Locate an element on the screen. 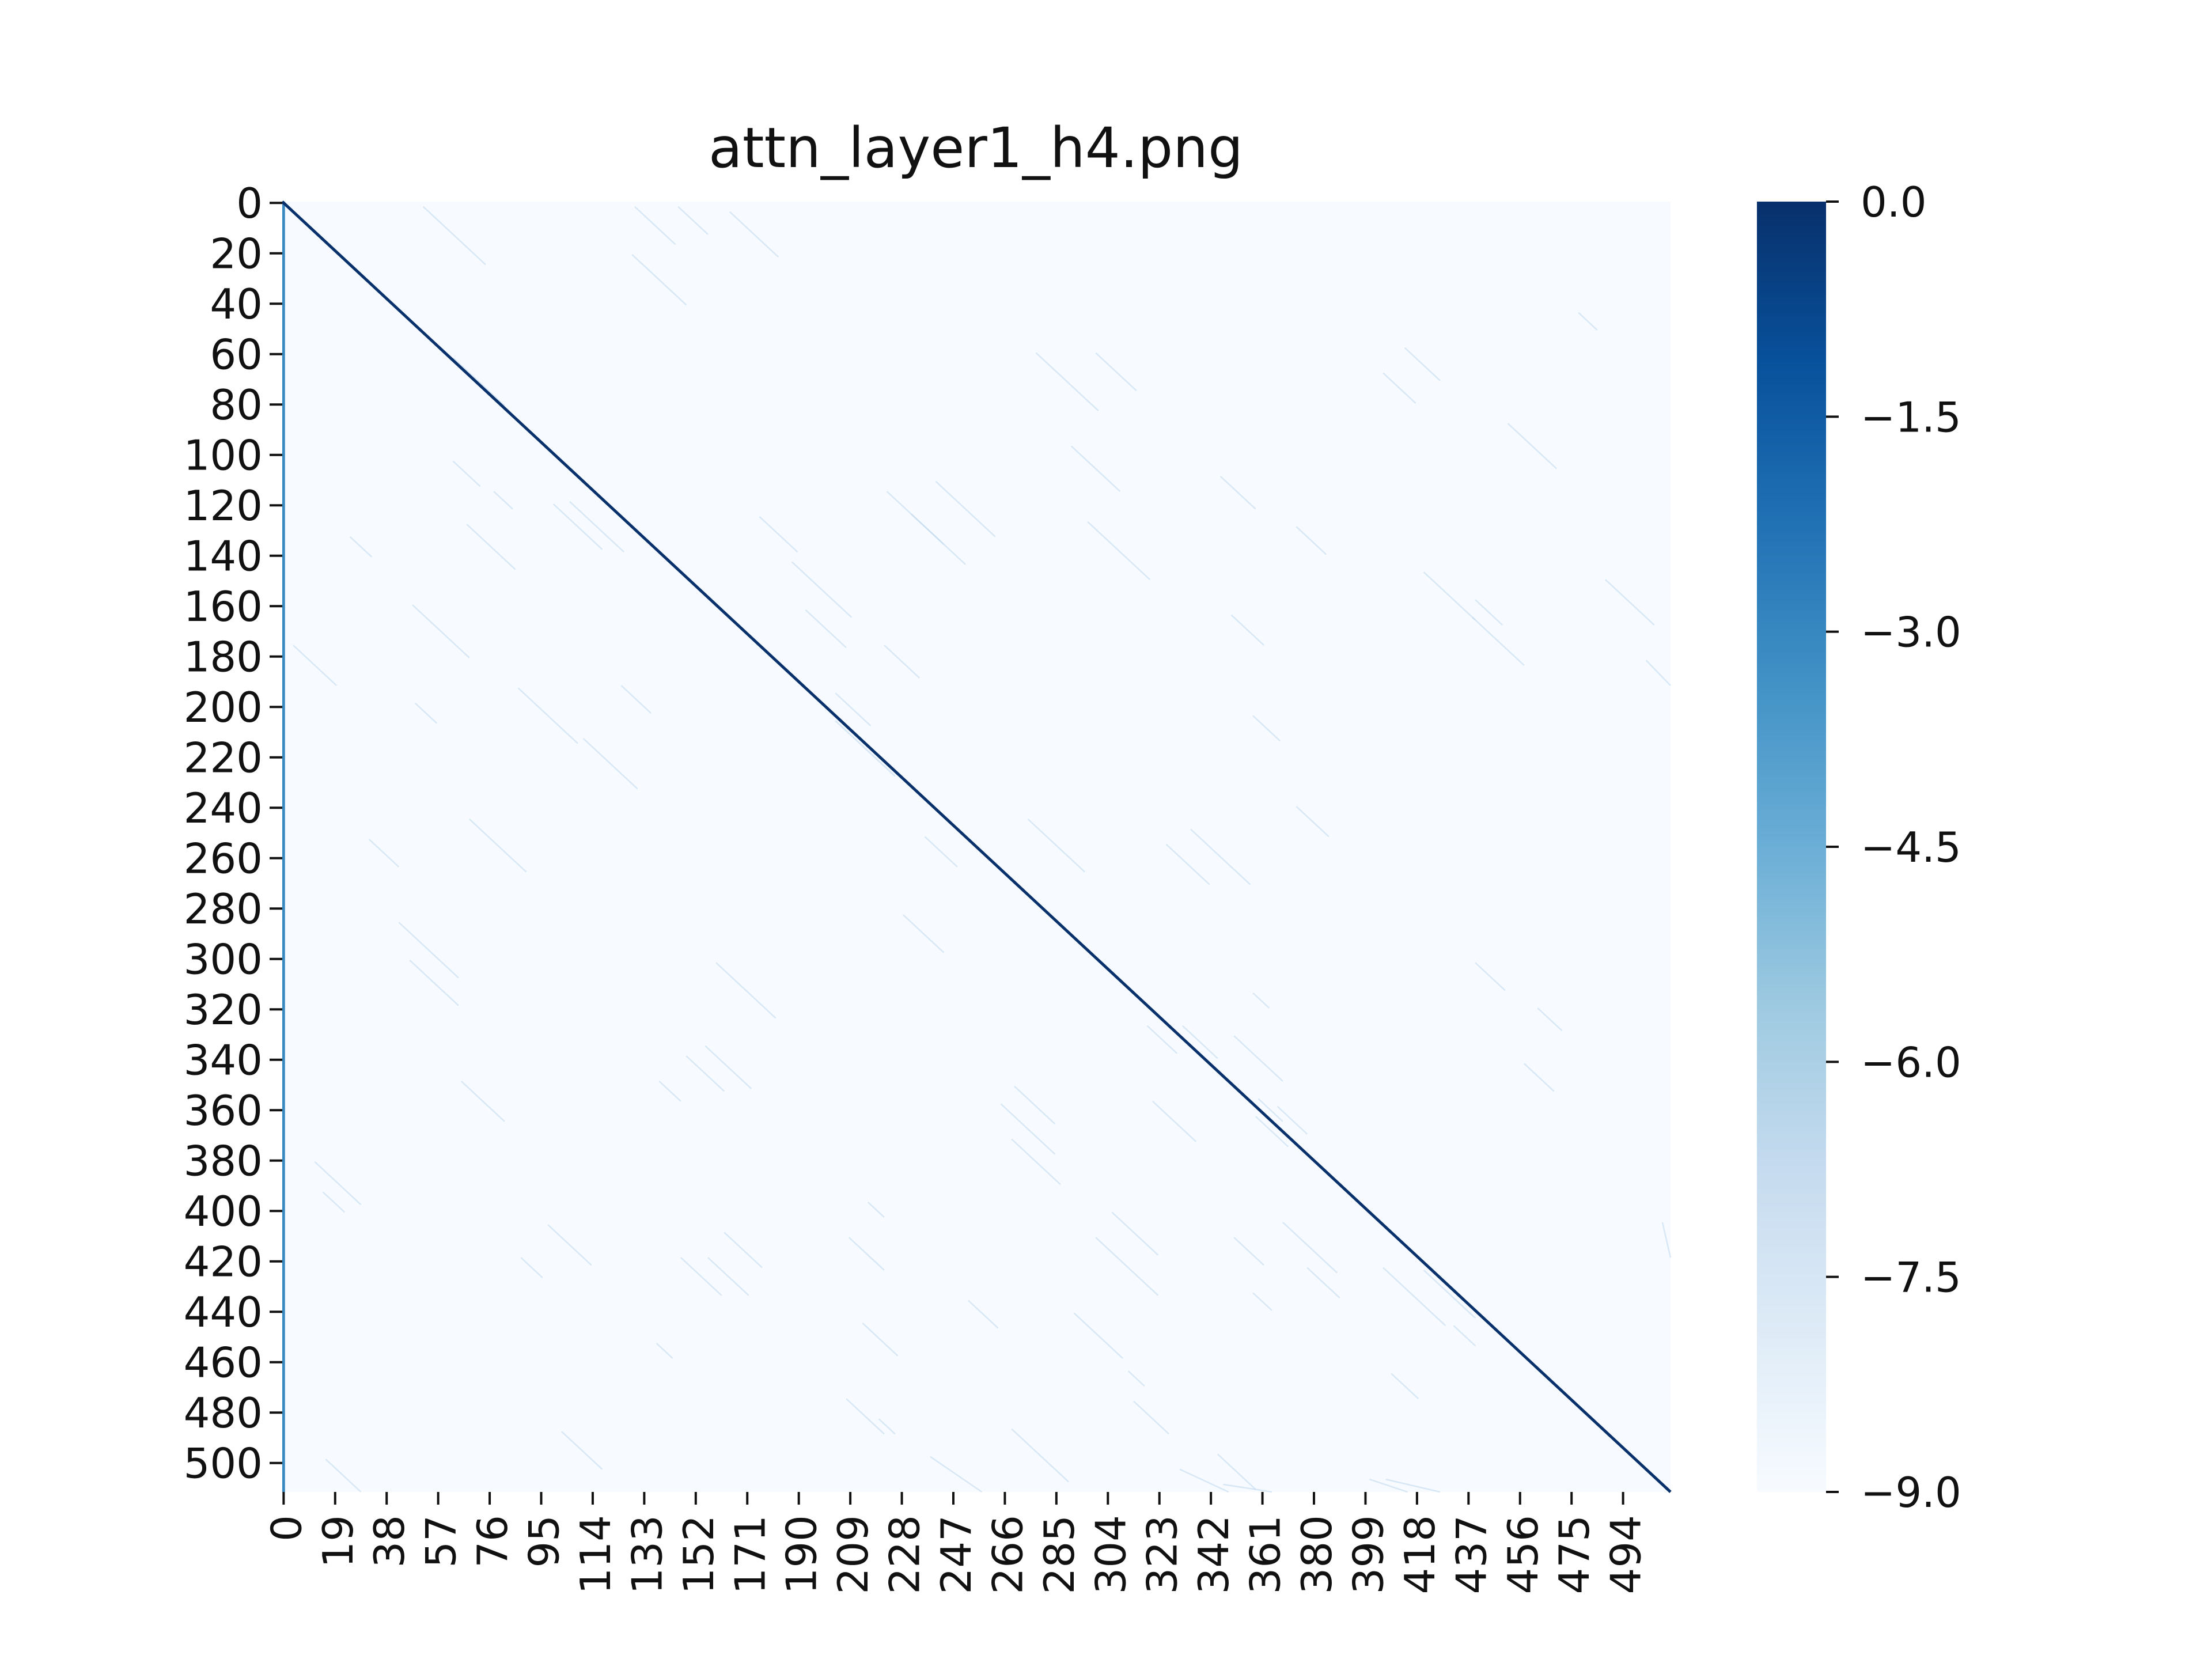  colorbar: 0.0 −1.5 −3.0 −4.5 −6.0 −7.5 −9.0 is located at coordinates (1859, 847).